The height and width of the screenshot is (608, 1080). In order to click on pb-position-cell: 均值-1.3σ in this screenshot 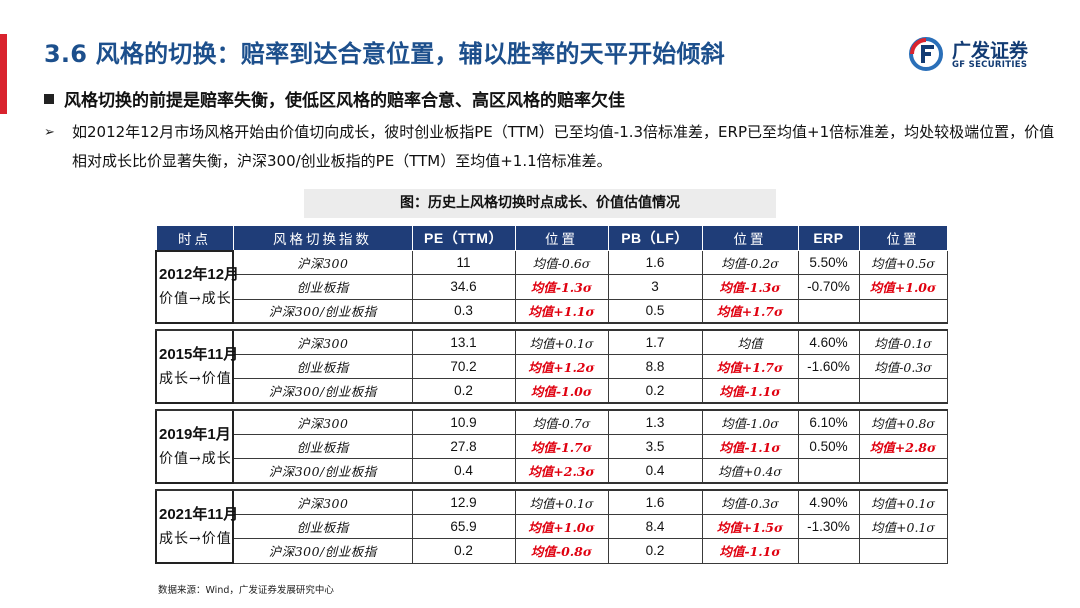, I will do `click(750, 287)`.